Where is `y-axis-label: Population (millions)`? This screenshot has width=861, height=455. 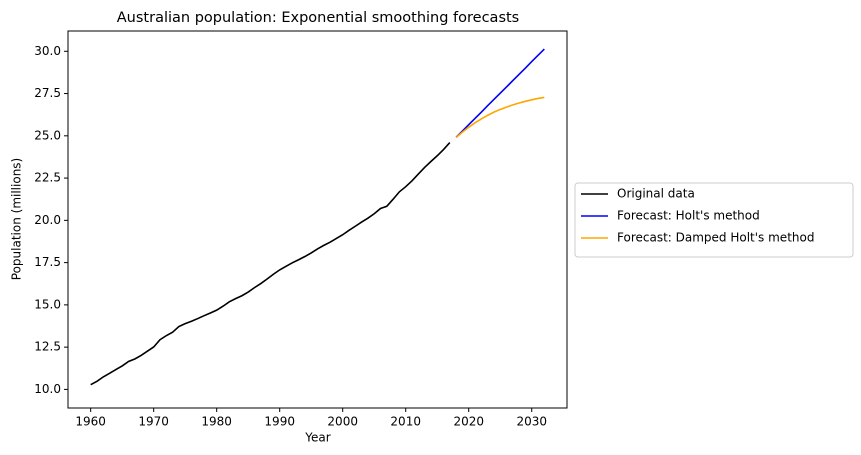
y-axis-label: Population (millions) is located at coordinates (17, 219).